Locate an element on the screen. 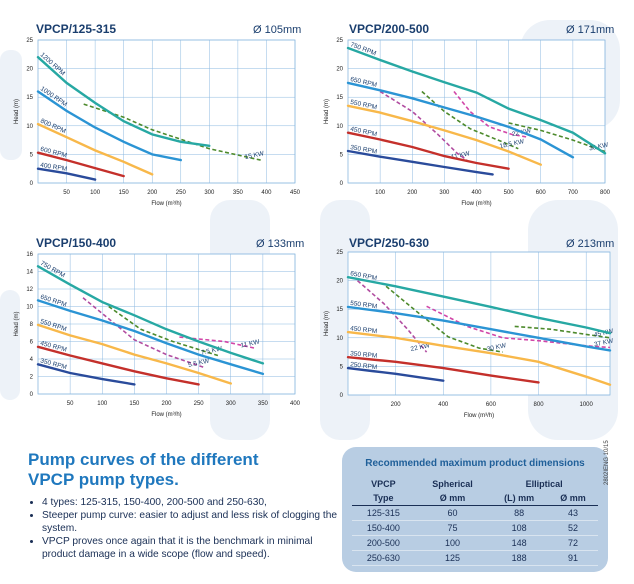  y-tick-label: 15 is located at coordinates (339, 310).